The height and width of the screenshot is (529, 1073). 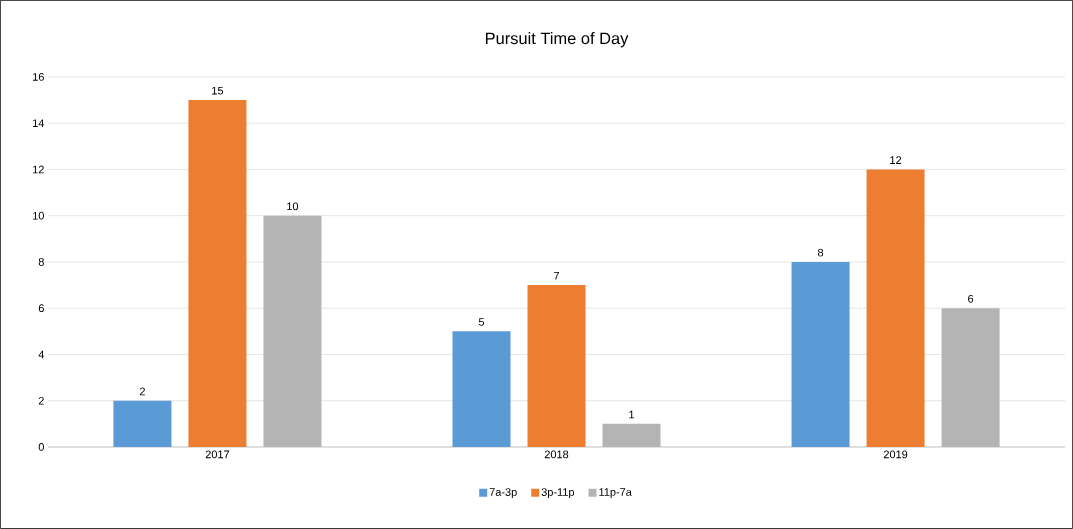 I want to click on data-label: 1, so click(x=632, y=414).